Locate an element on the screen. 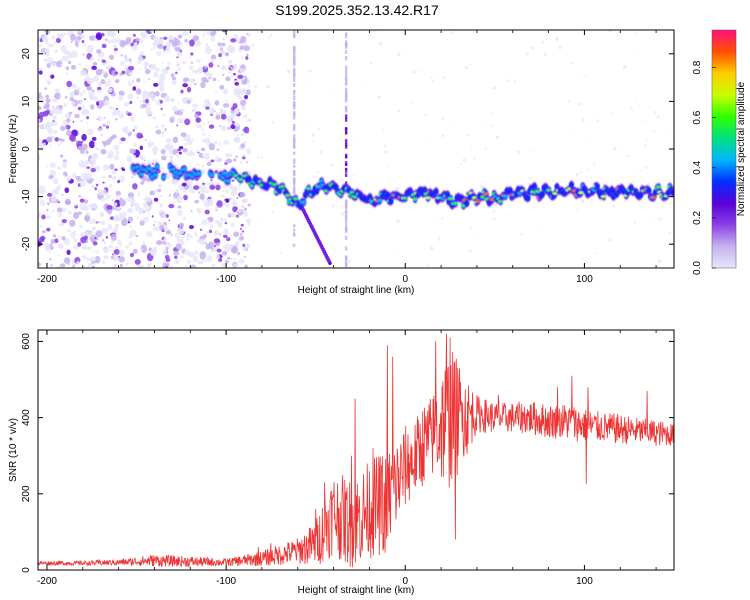 The image size is (750, 600). colorbar-ticks: 0.0 0.2 0.4 0.6 0.8 is located at coordinates (704, 167).